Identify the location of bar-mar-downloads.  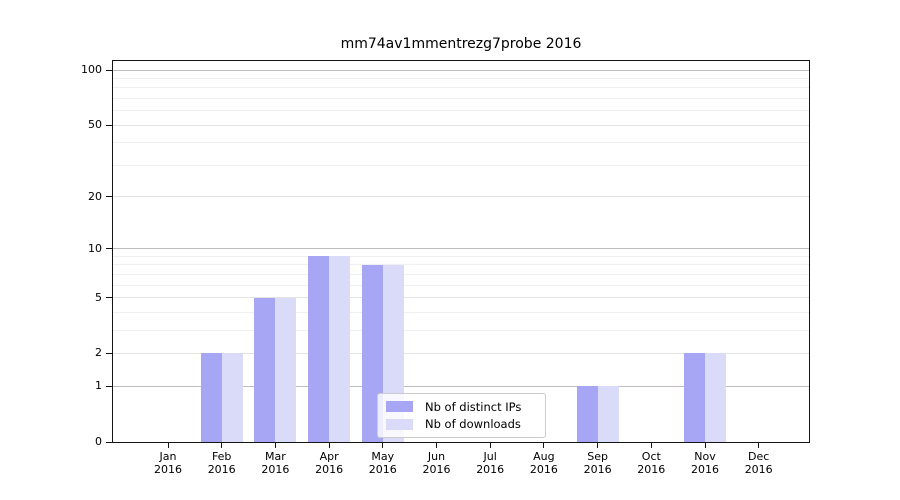
(286, 369).